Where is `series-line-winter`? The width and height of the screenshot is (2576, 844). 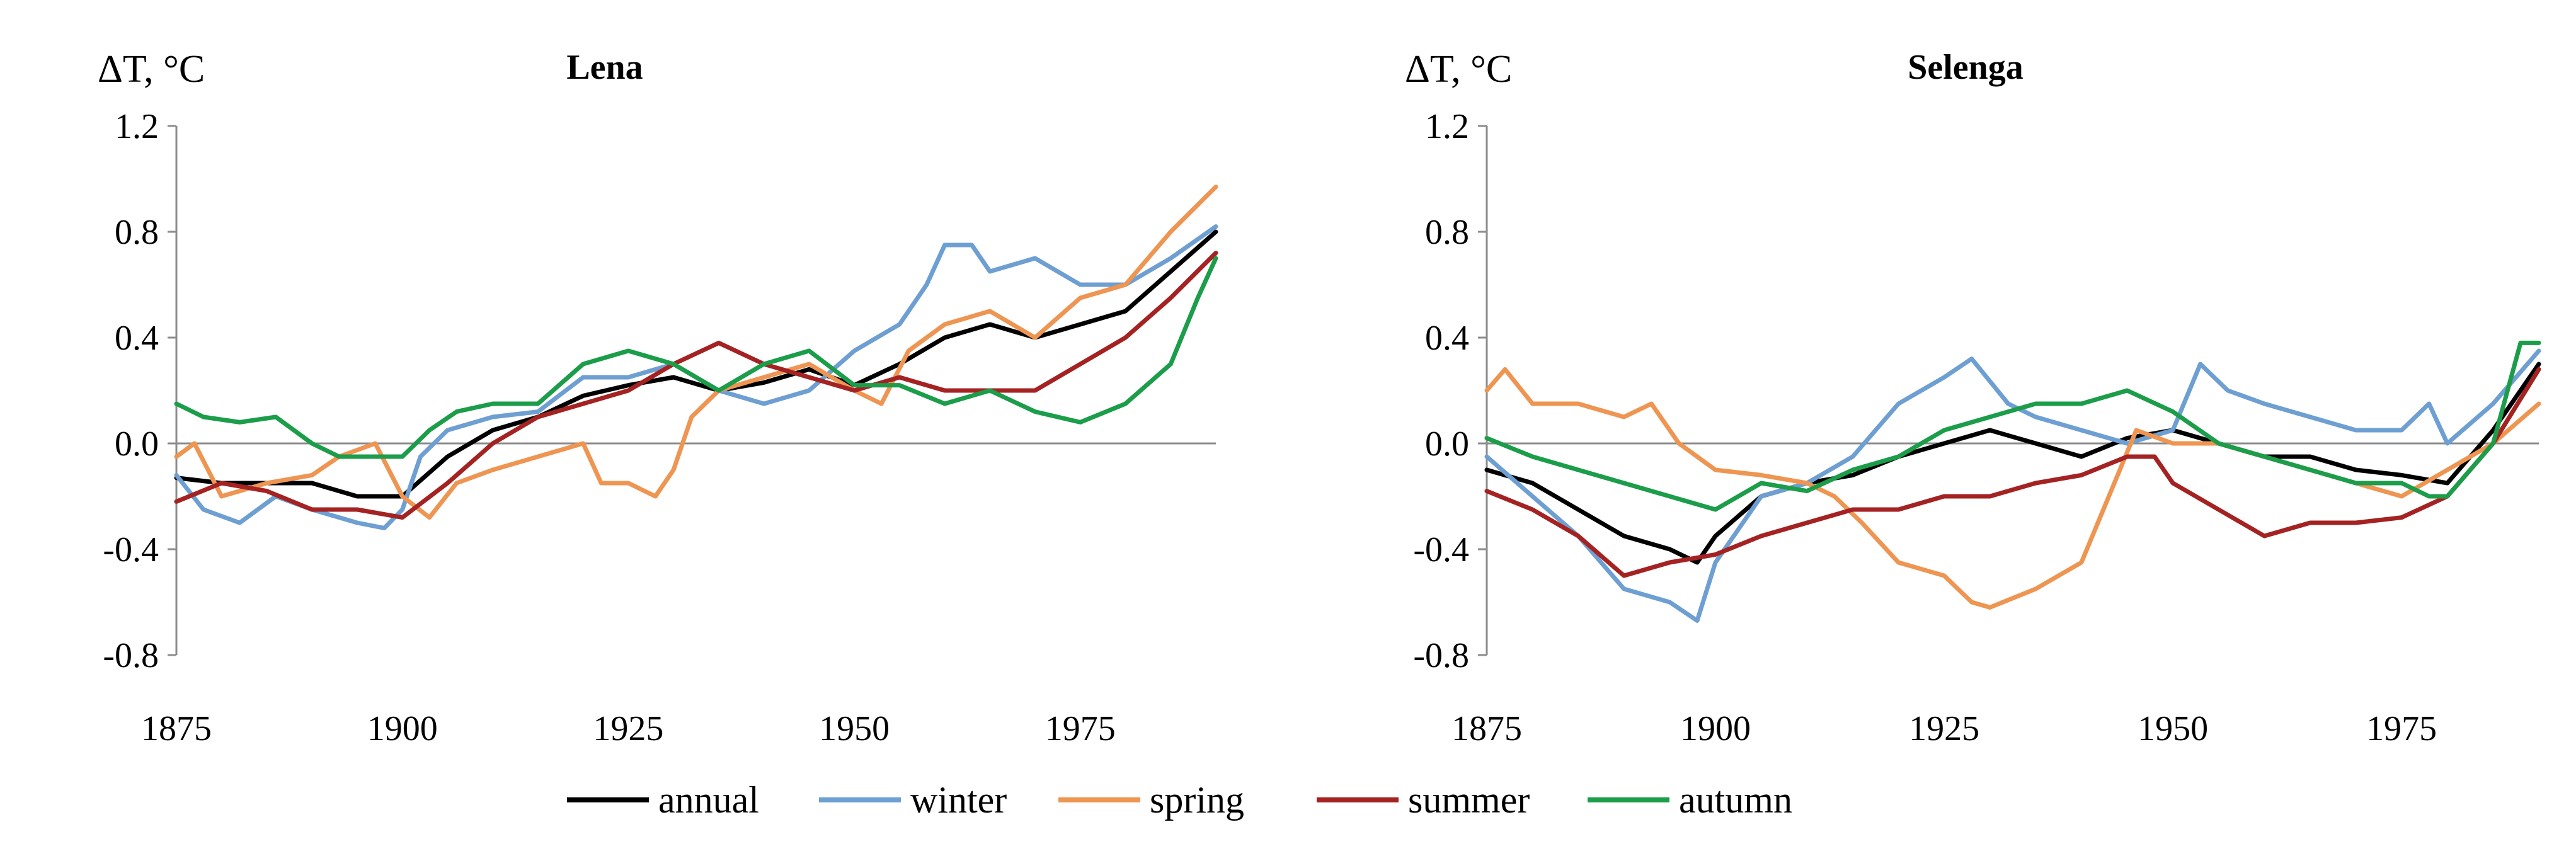 series-line-winter is located at coordinates (2012, 485).